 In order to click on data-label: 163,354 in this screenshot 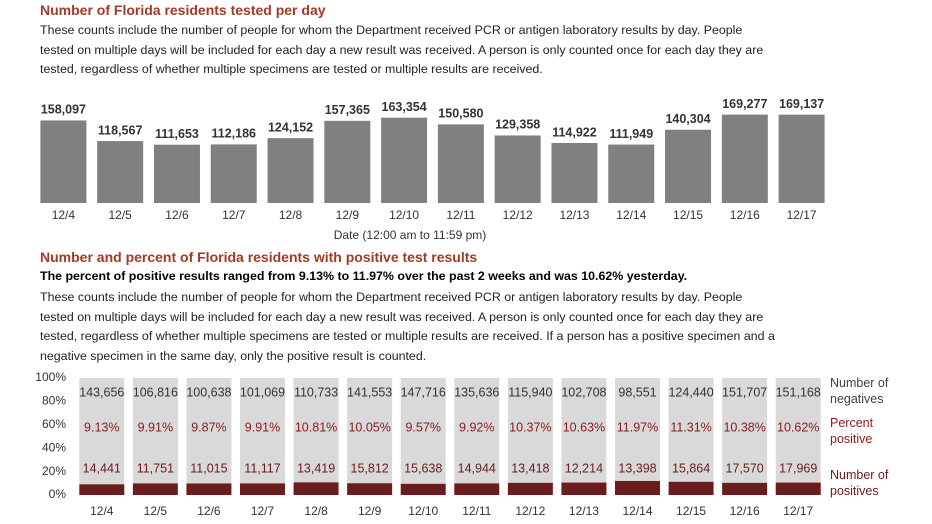, I will do `click(404, 107)`.